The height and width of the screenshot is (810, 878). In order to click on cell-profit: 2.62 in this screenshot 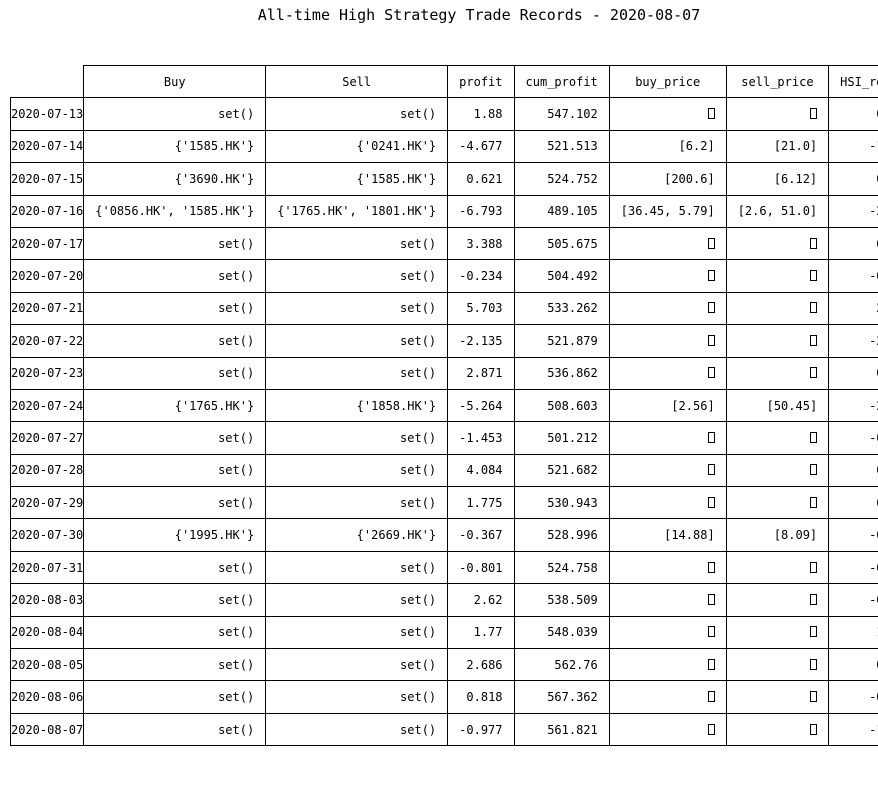, I will do `click(481, 600)`.